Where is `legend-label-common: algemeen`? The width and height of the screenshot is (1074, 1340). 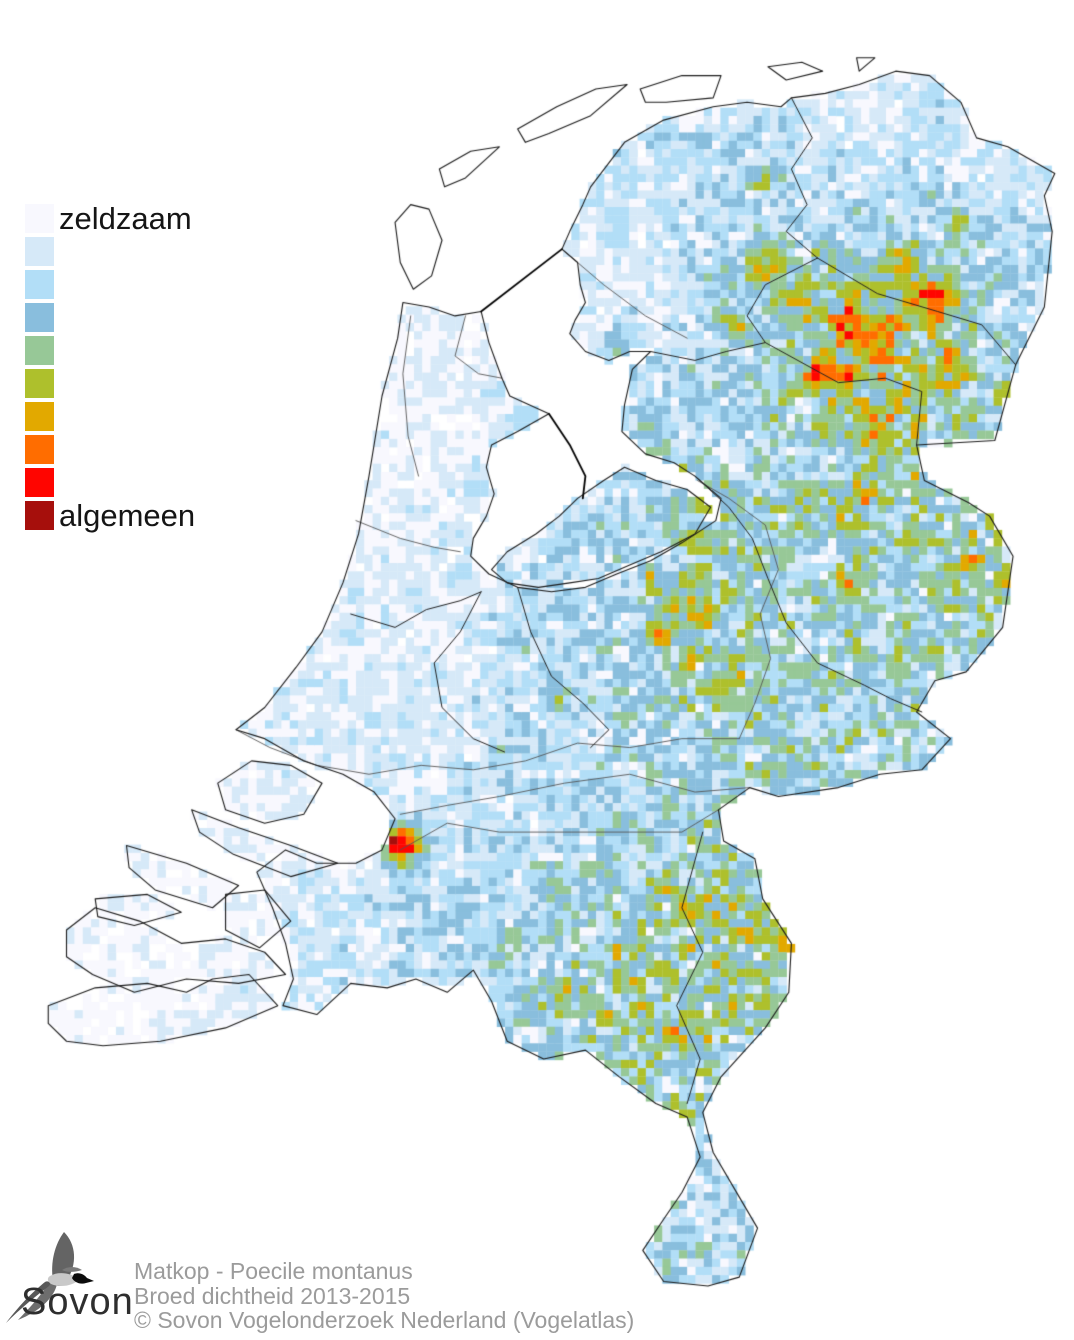
legend-label-common: algemeen is located at coordinates (127, 515).